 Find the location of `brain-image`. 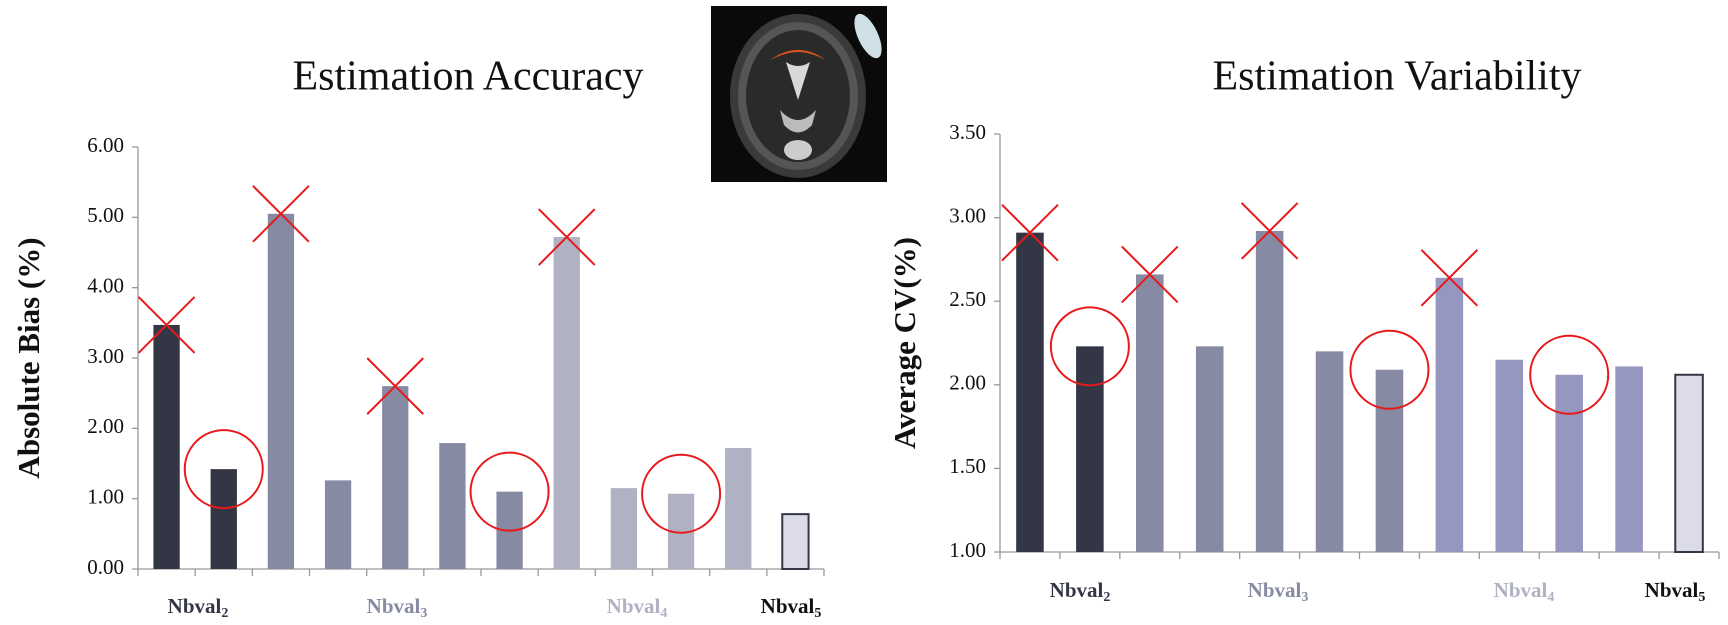

brain-image is located at coordinates (799, 94).